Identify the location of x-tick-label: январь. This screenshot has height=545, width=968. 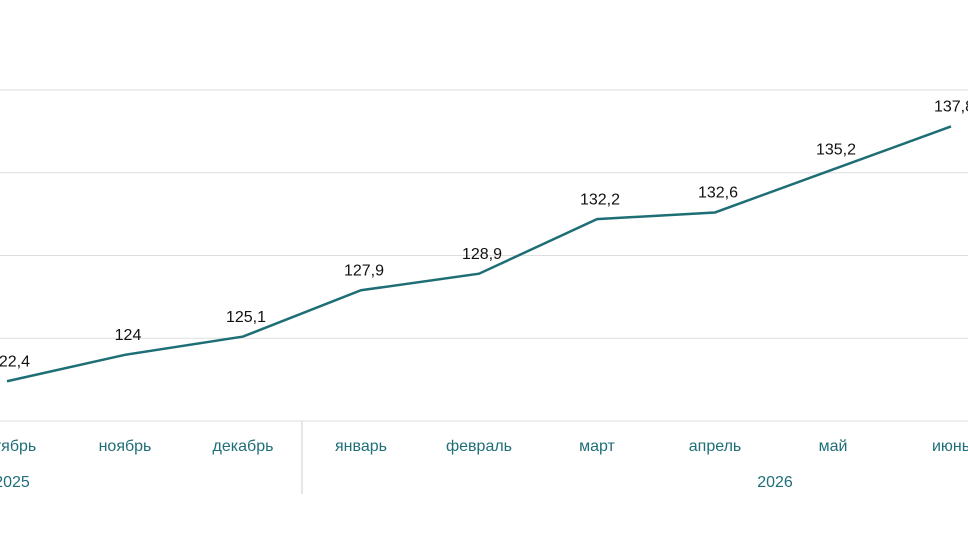
(361, 446).